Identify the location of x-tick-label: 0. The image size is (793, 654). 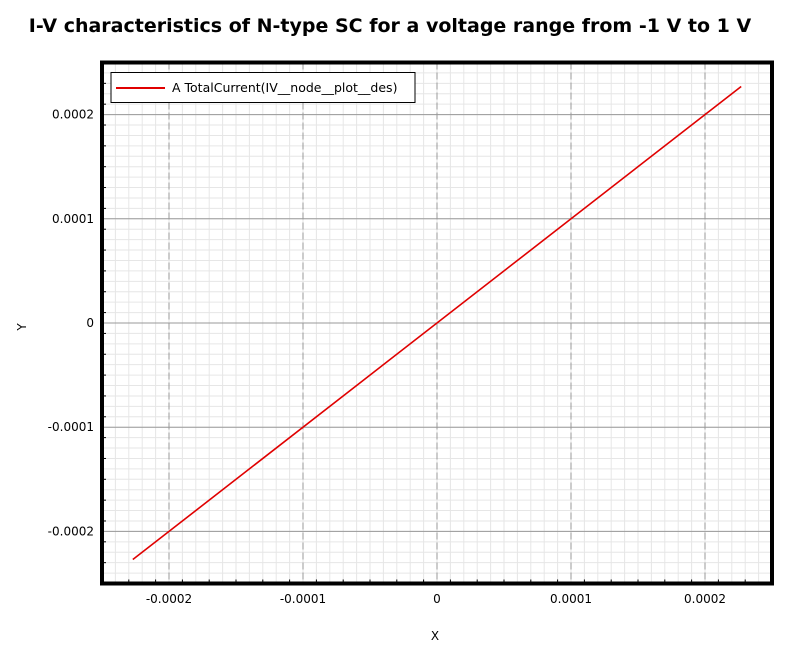
(437, 599).